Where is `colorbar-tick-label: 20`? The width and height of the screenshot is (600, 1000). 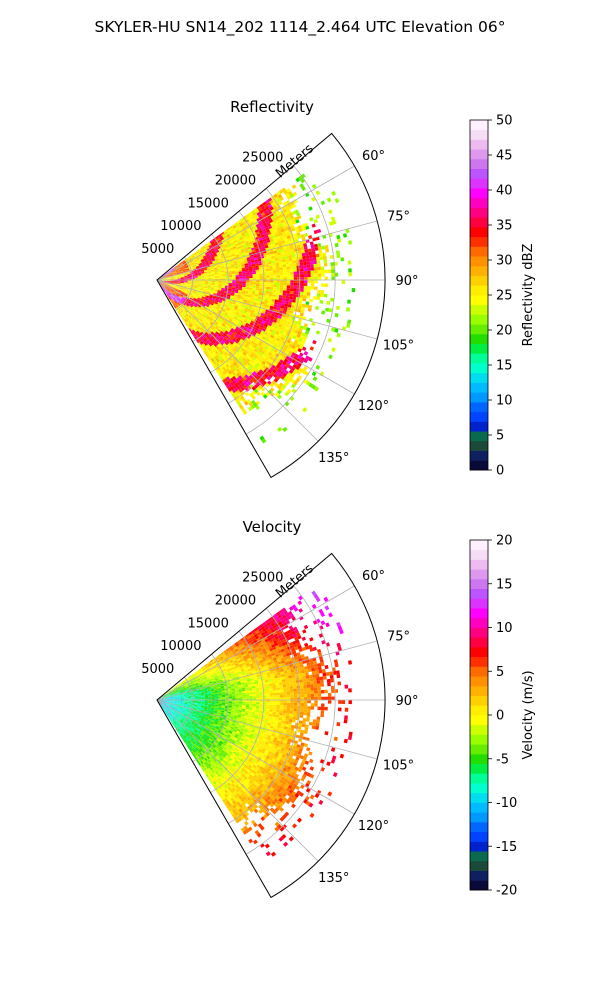 colorbar-tick-label: 20 is located at coordinates (504, 331).